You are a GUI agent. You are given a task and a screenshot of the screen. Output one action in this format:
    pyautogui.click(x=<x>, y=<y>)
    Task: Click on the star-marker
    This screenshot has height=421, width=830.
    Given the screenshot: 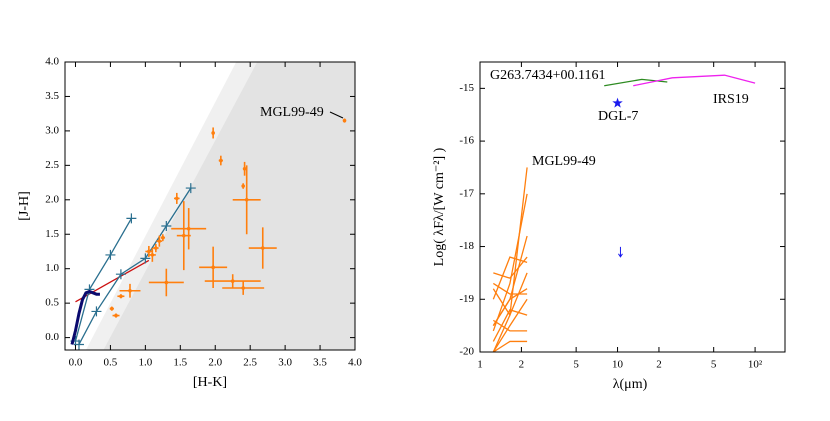 What is the action you would take?
    pyautogui.click(x=617, y=102)
    